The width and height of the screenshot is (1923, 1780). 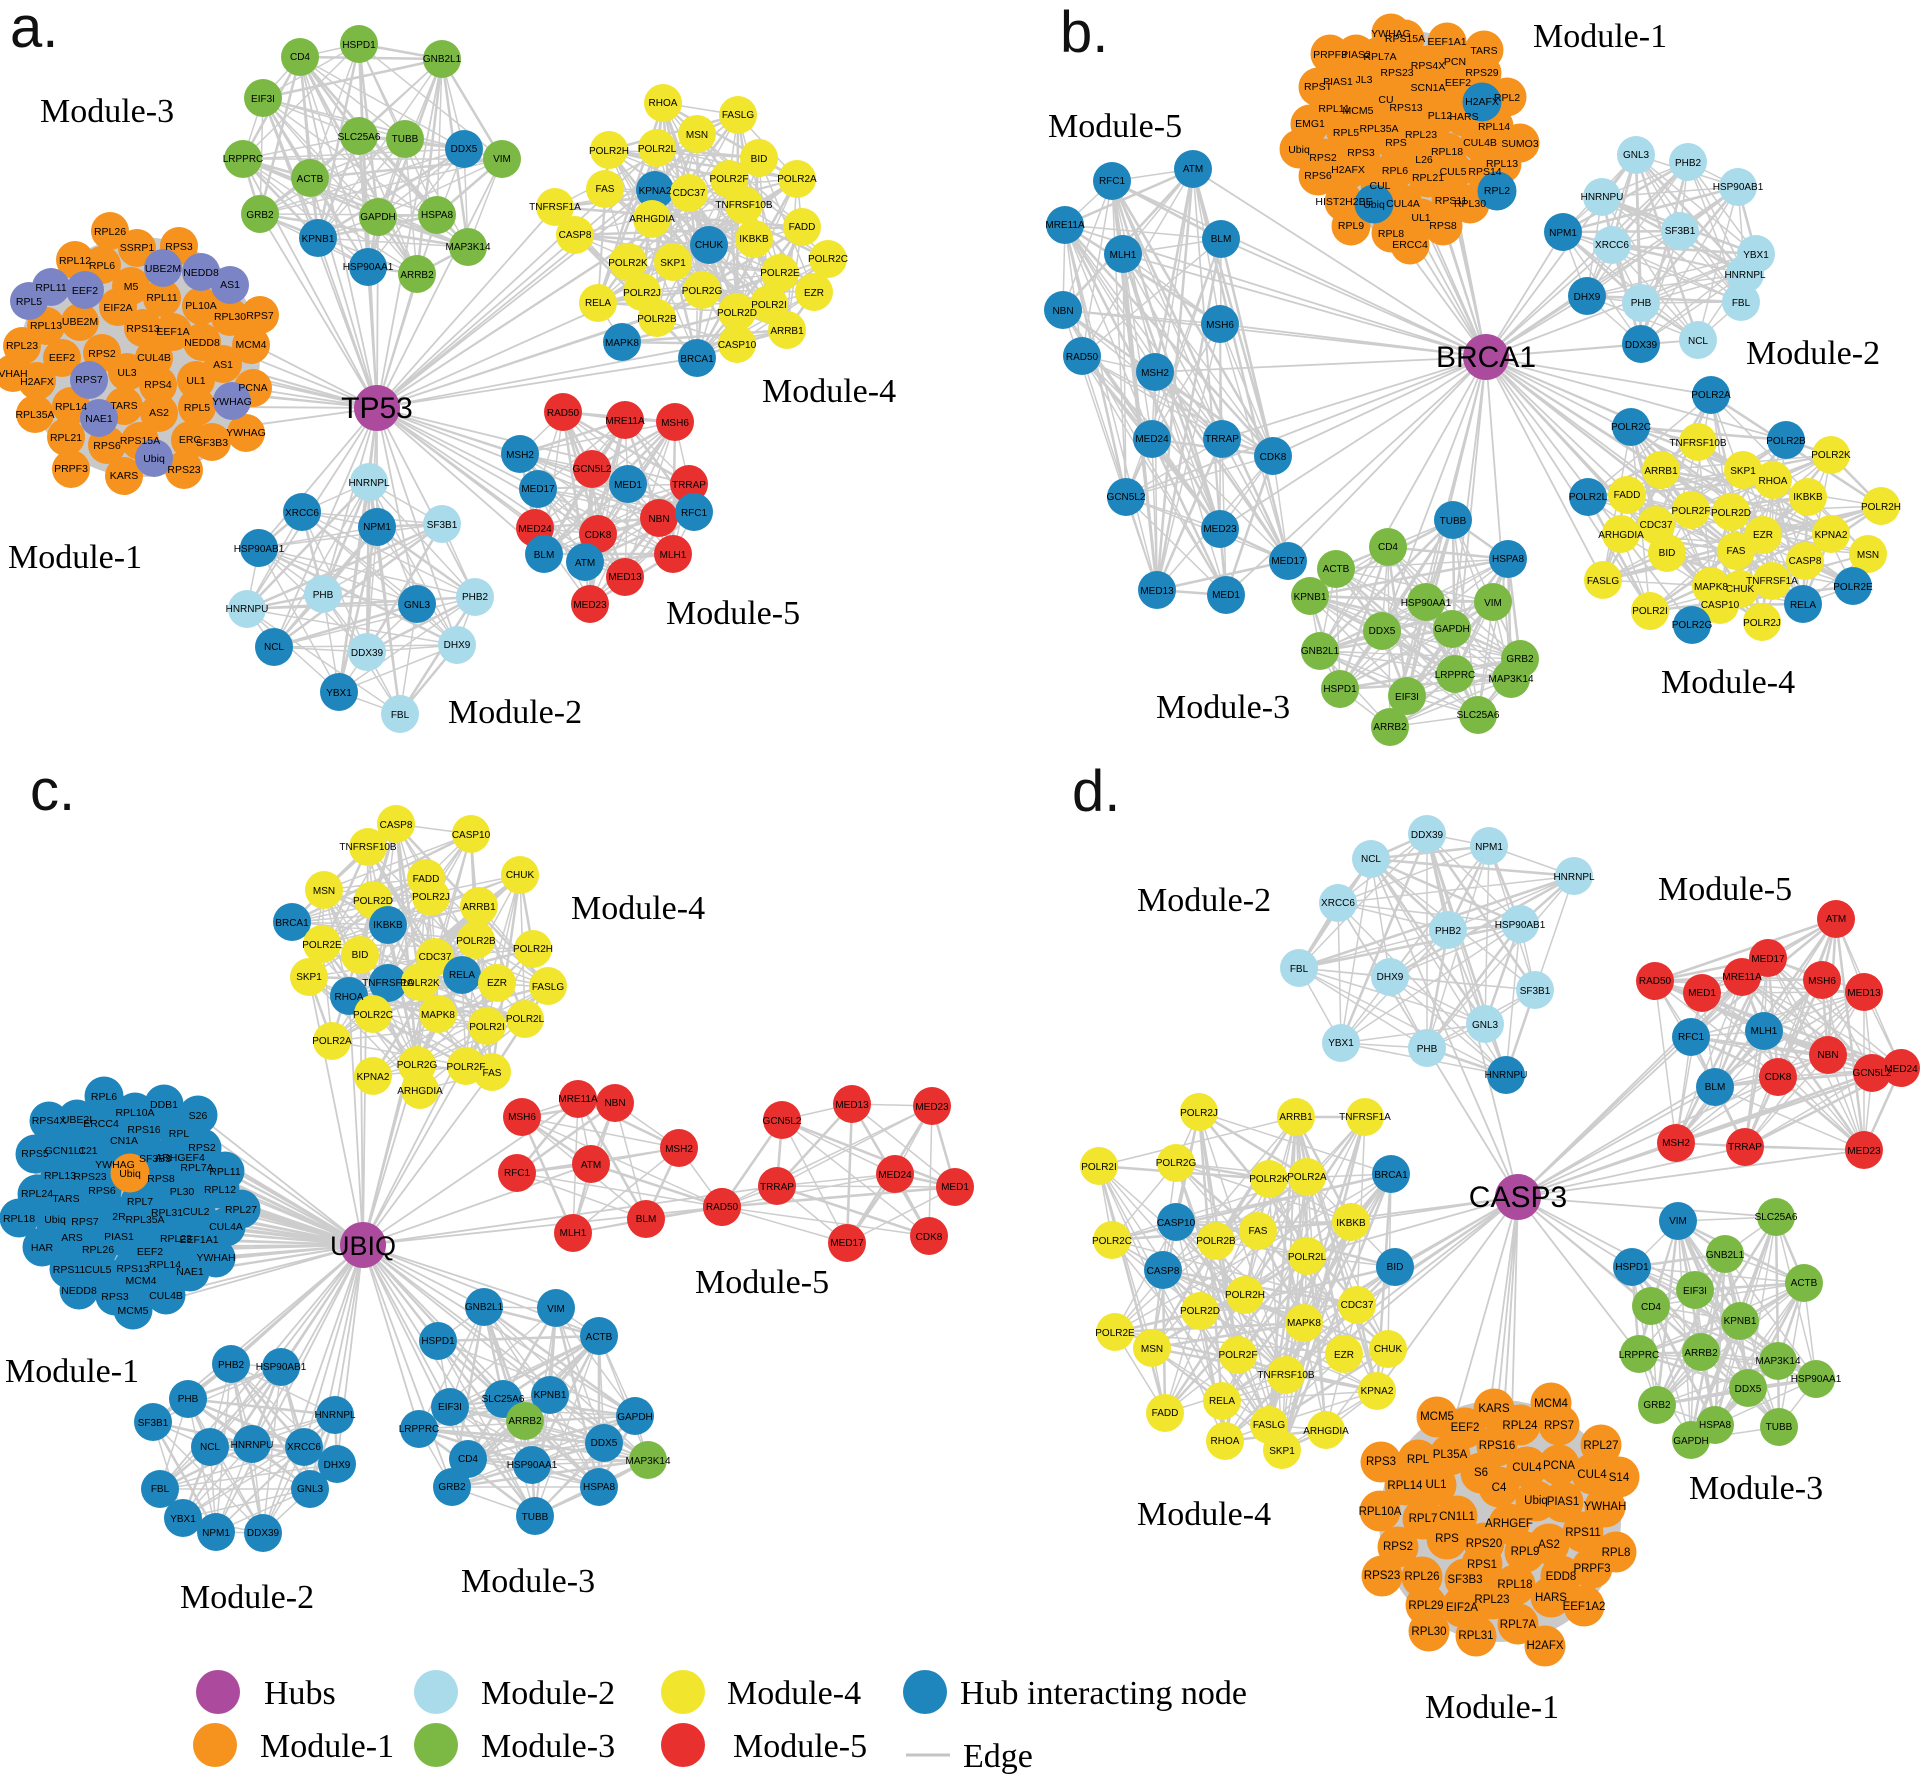 What do you see at coordinates (689, 485) in the screenshot?
I see `svg-text: TRRAP` at bounding box center [689, 485].